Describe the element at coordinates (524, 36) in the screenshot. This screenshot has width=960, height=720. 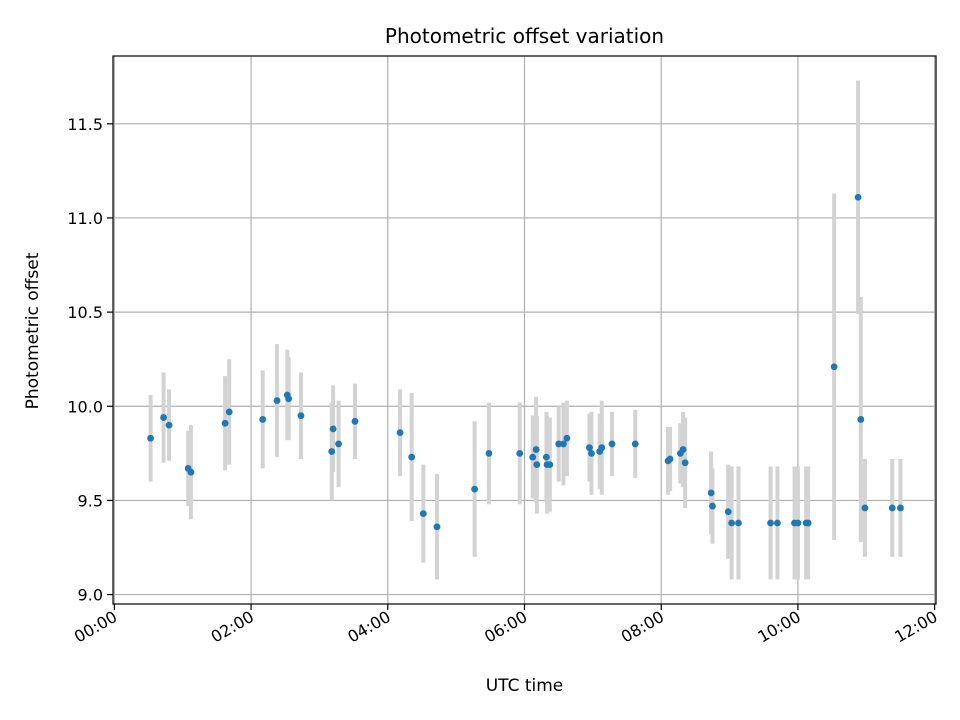
I see `chart-title: Photometric offset variation` at that location.